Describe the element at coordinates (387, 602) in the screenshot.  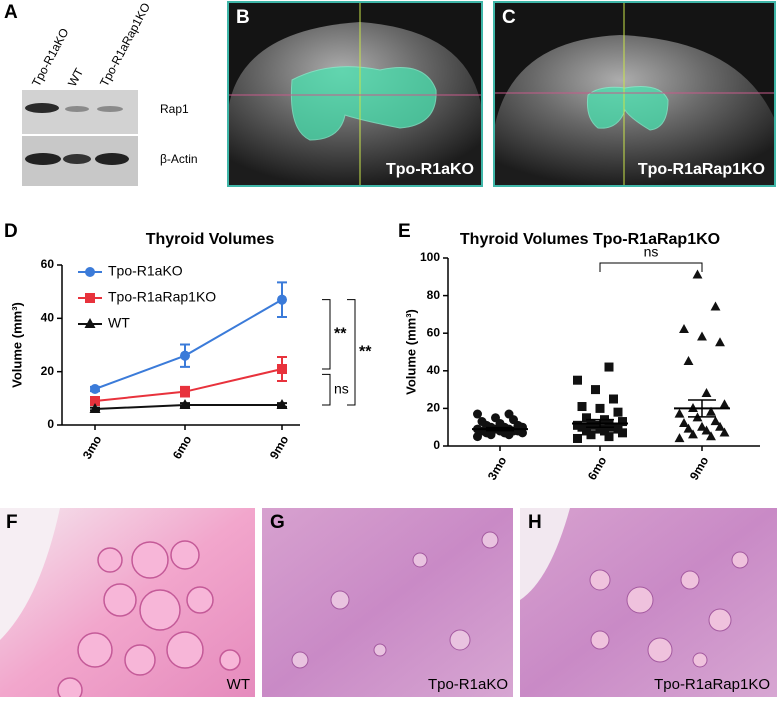
I see `histology-image` at that location.